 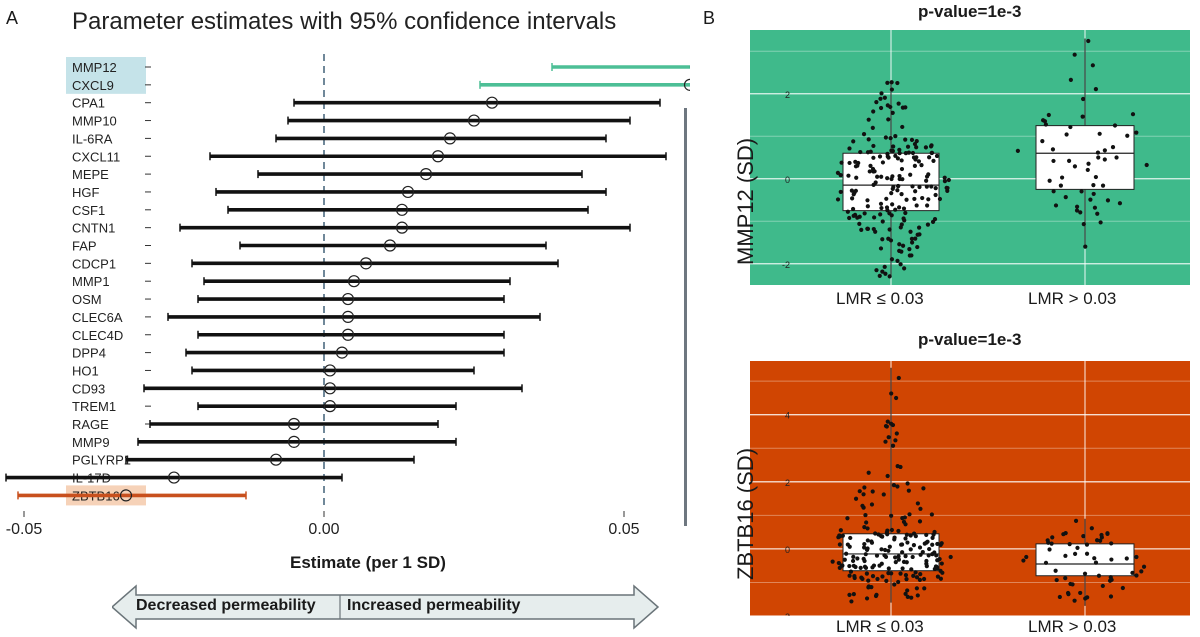 I want to click on y-tick-label: 0, so click(x=787, y=550).